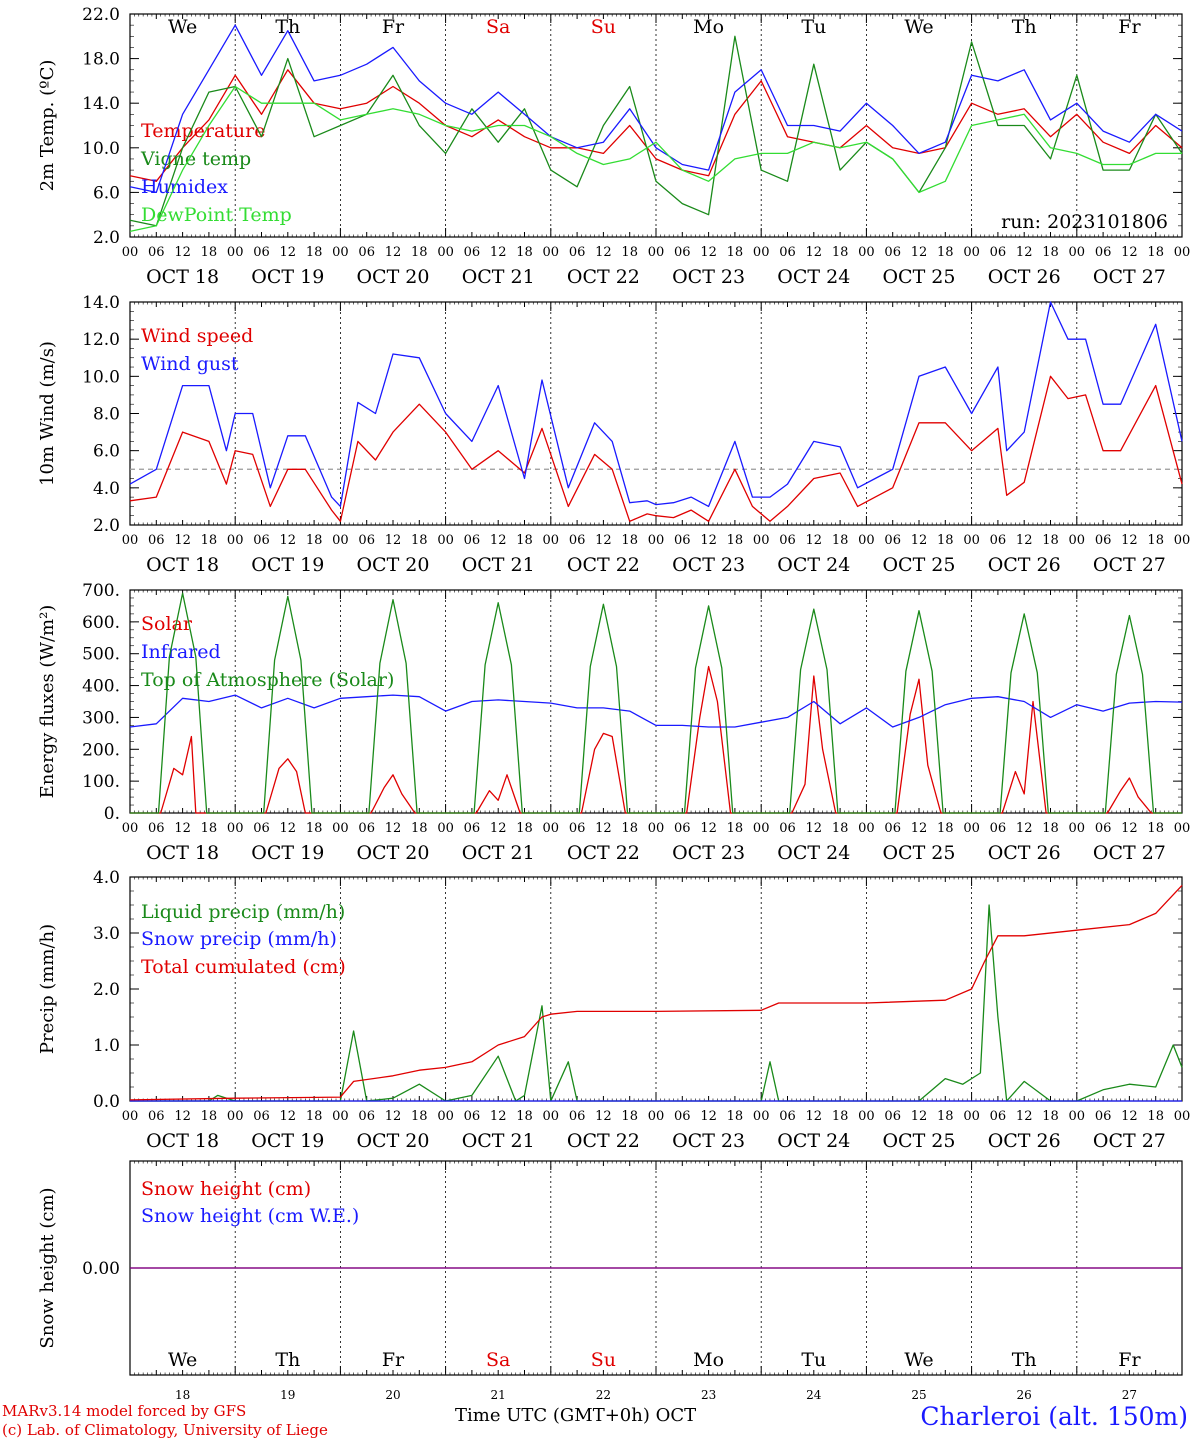 The height and width of the screenshot is (1440, 1194). I want to click on legend-entry: Wind gust, so click(190, 364).